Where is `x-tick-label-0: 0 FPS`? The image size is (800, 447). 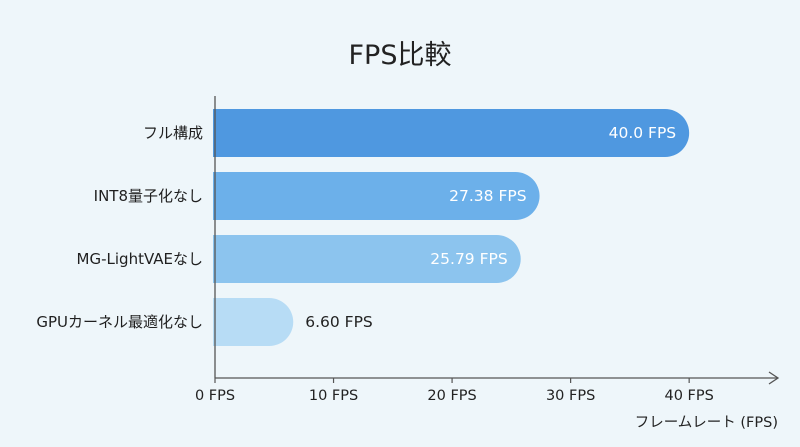
x-tick-label-0: 0 FPS is located at coordinates (215, 396).